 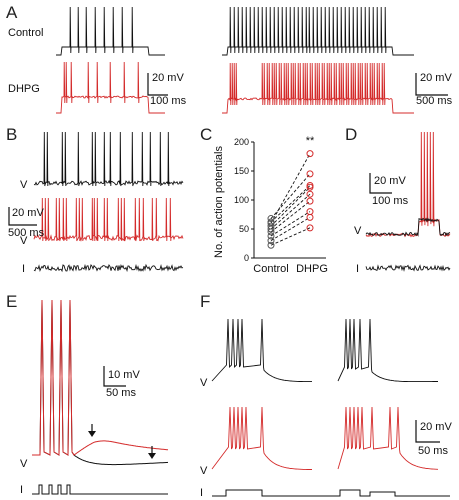 I want to click on trace-b-current, so click(x=108, y=268).